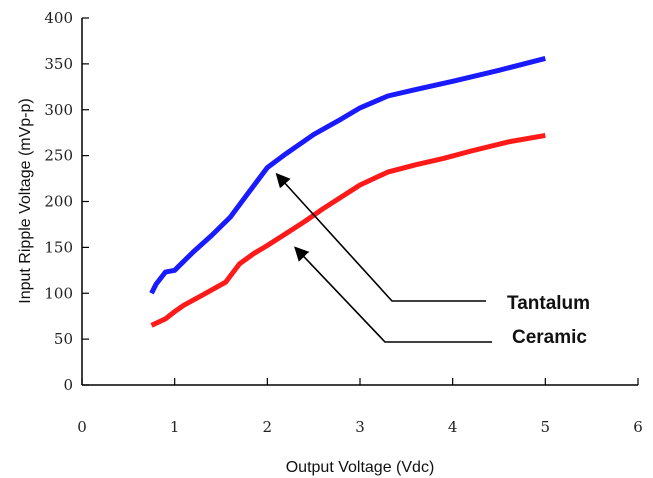 The height and width of the screenshot is (478, 653). I want to click on x-tick-label: 4, so click(453, 427).